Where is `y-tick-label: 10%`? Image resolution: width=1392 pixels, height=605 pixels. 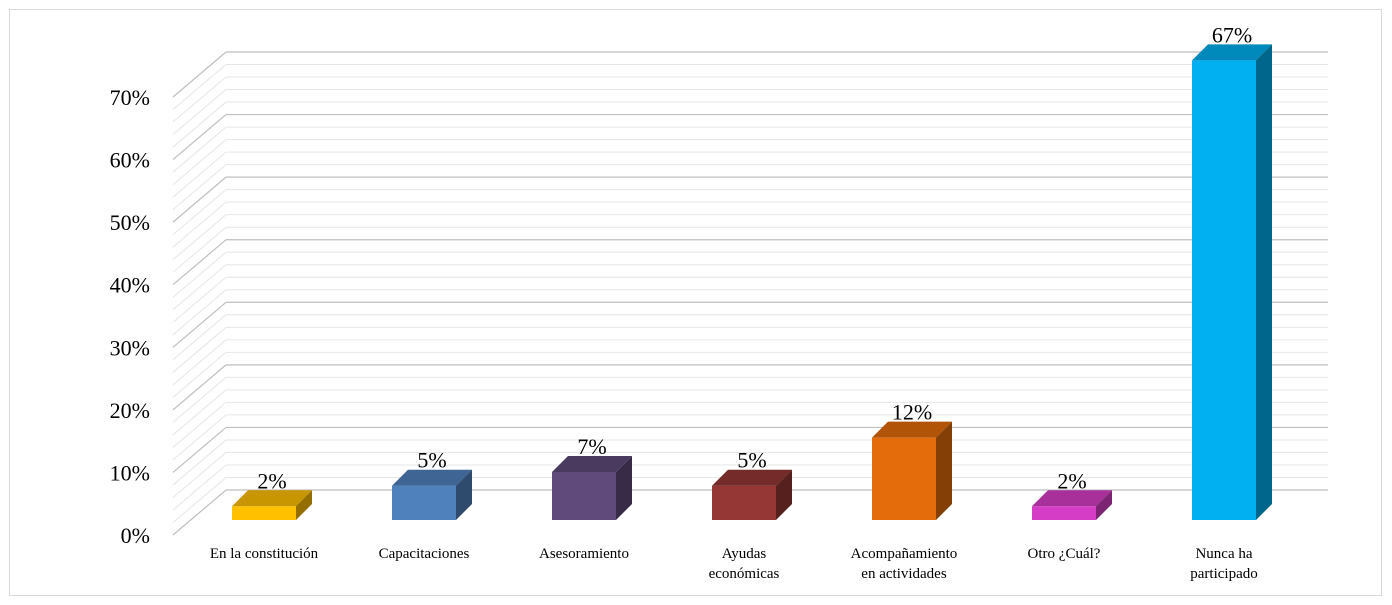 y-tick-label: 10% is located at coordinates (130, 472).